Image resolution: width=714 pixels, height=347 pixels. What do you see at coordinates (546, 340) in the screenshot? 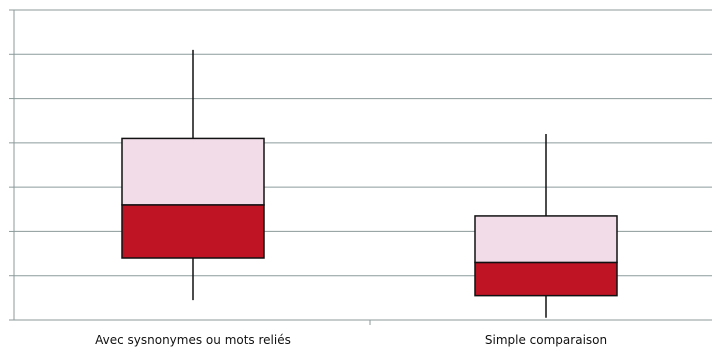
I see `category-label-2: Simple comparaison` at bounding box center [546, 340].